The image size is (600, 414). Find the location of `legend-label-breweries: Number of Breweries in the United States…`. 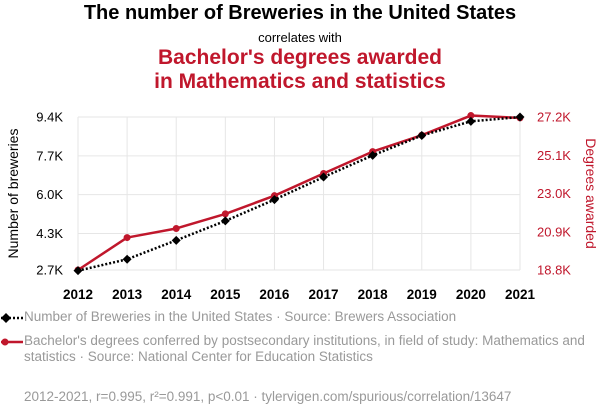

legend-label-breweries: Number of Breweries in the United States… is located at coordinates (240, 316).